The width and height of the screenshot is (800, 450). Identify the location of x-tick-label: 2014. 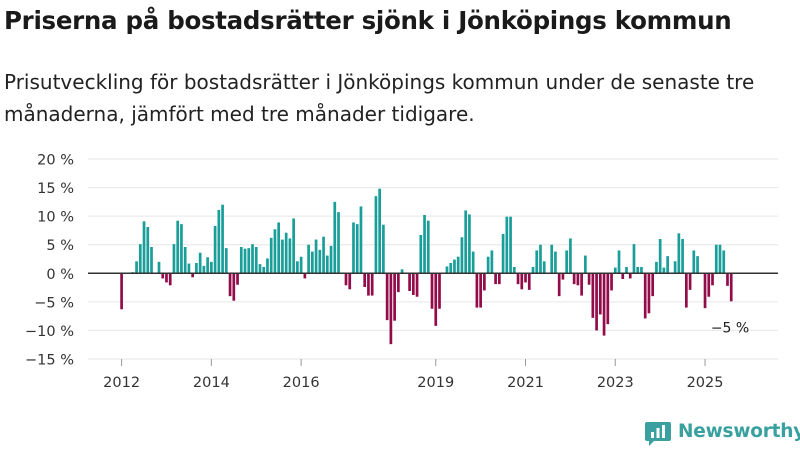
(211, 383).